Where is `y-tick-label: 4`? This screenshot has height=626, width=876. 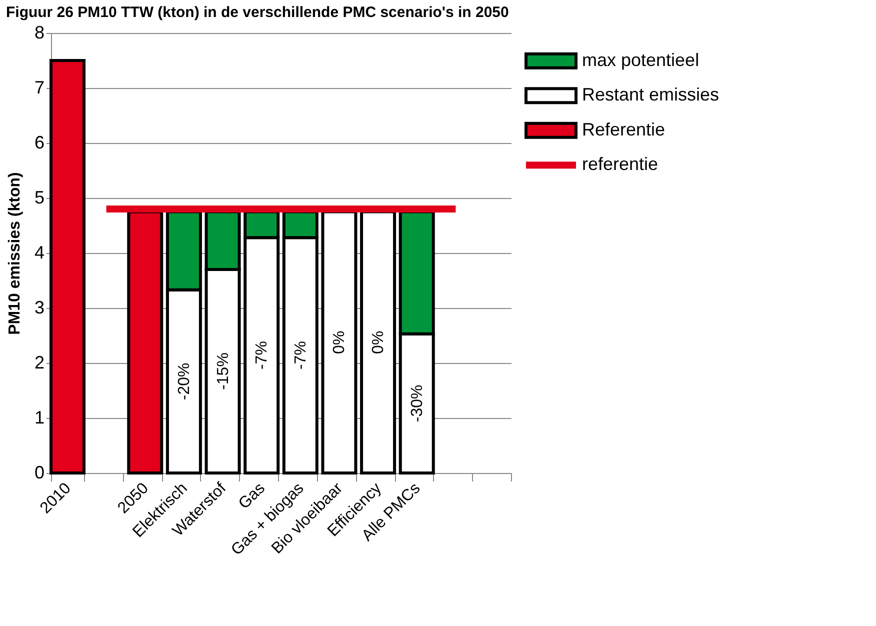 y-tick-label: 4 is located at coordinates (39, 252).